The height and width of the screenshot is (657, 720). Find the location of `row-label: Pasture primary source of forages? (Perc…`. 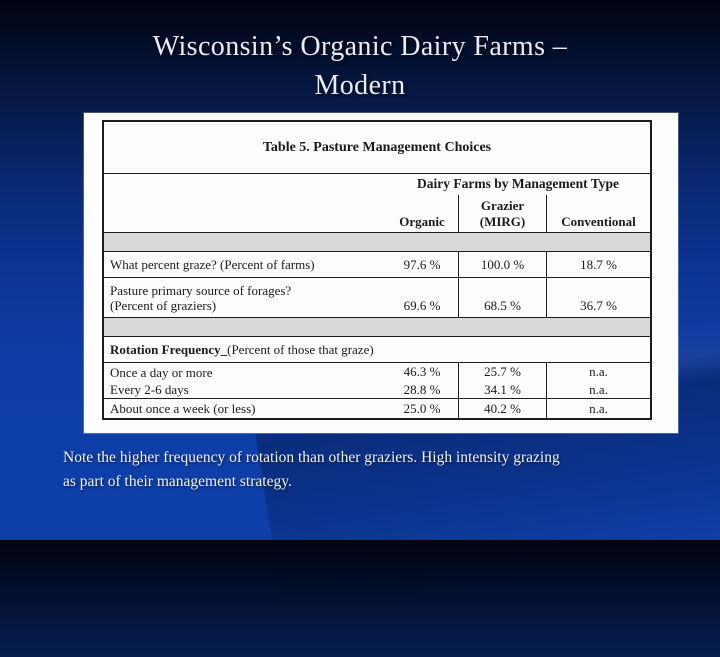

row-label: Pasture primary source of forages? (Perc… is located at coordinates (201, 297).